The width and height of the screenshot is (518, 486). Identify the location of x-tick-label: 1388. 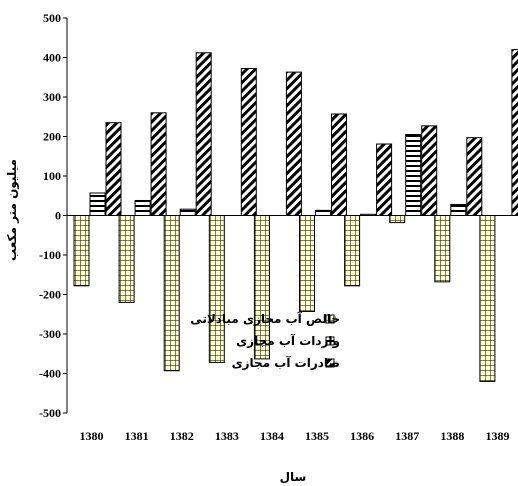
(452, 436).